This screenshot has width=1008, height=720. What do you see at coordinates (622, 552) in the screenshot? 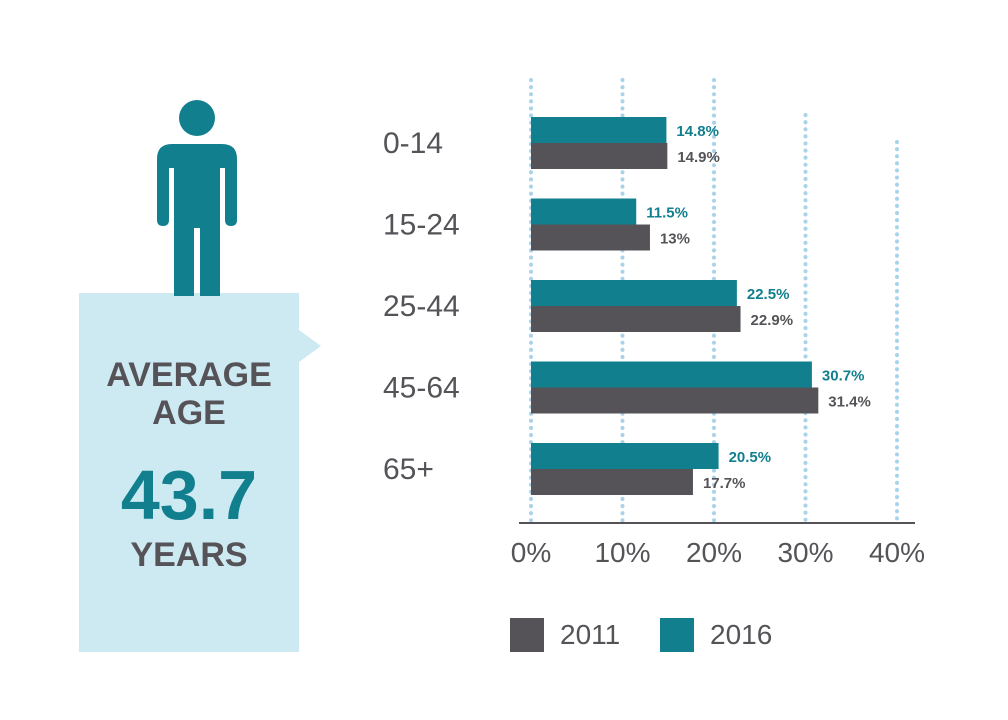
I see `x-tick-label: 10%` at bounding box center [622, 552].